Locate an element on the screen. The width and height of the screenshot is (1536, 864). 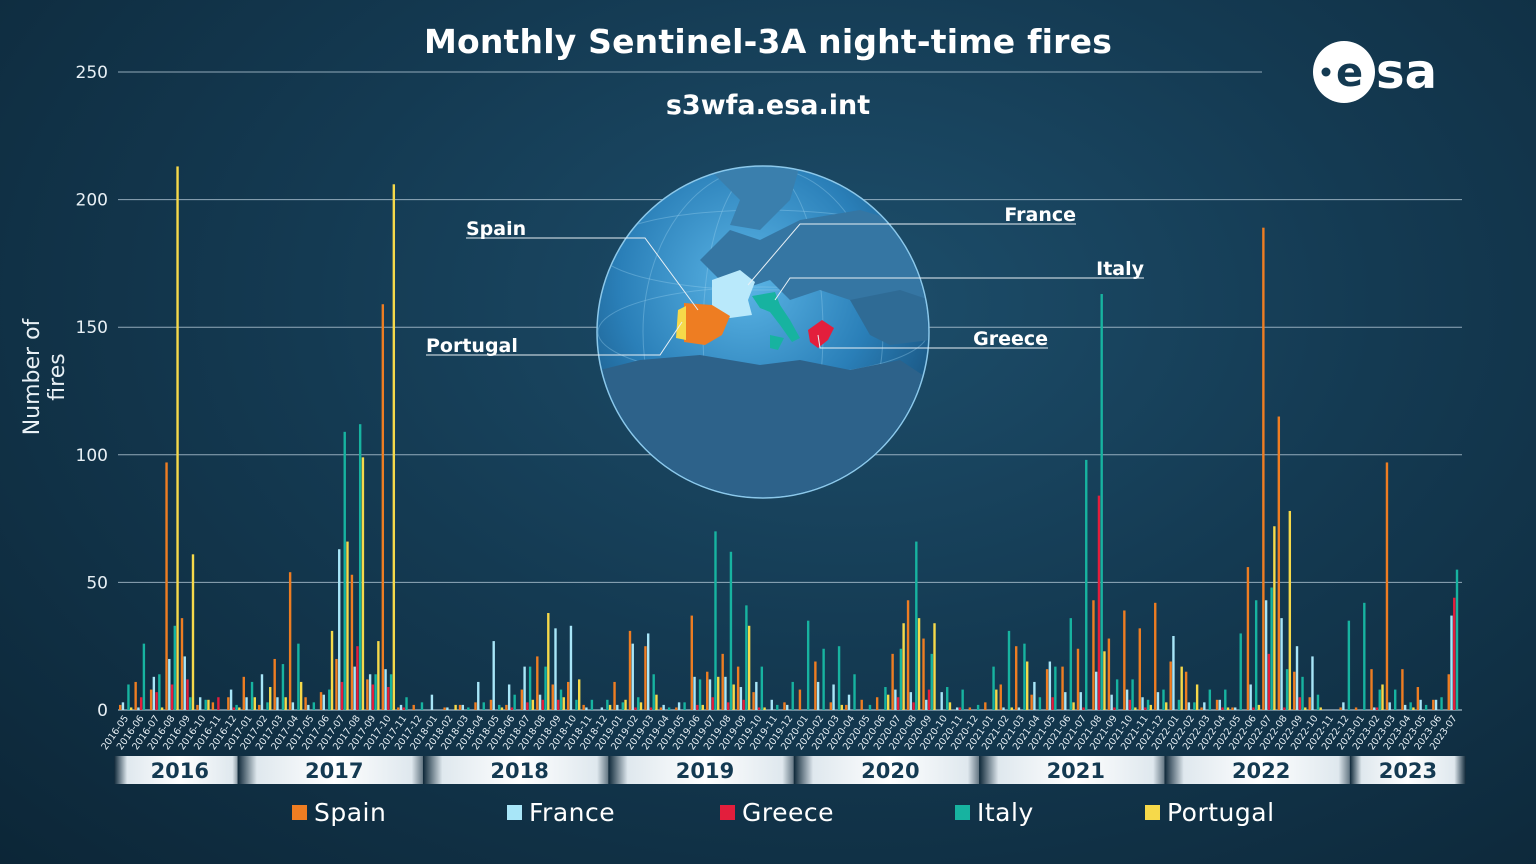
italy-shape is located at coordinates (776, 321).